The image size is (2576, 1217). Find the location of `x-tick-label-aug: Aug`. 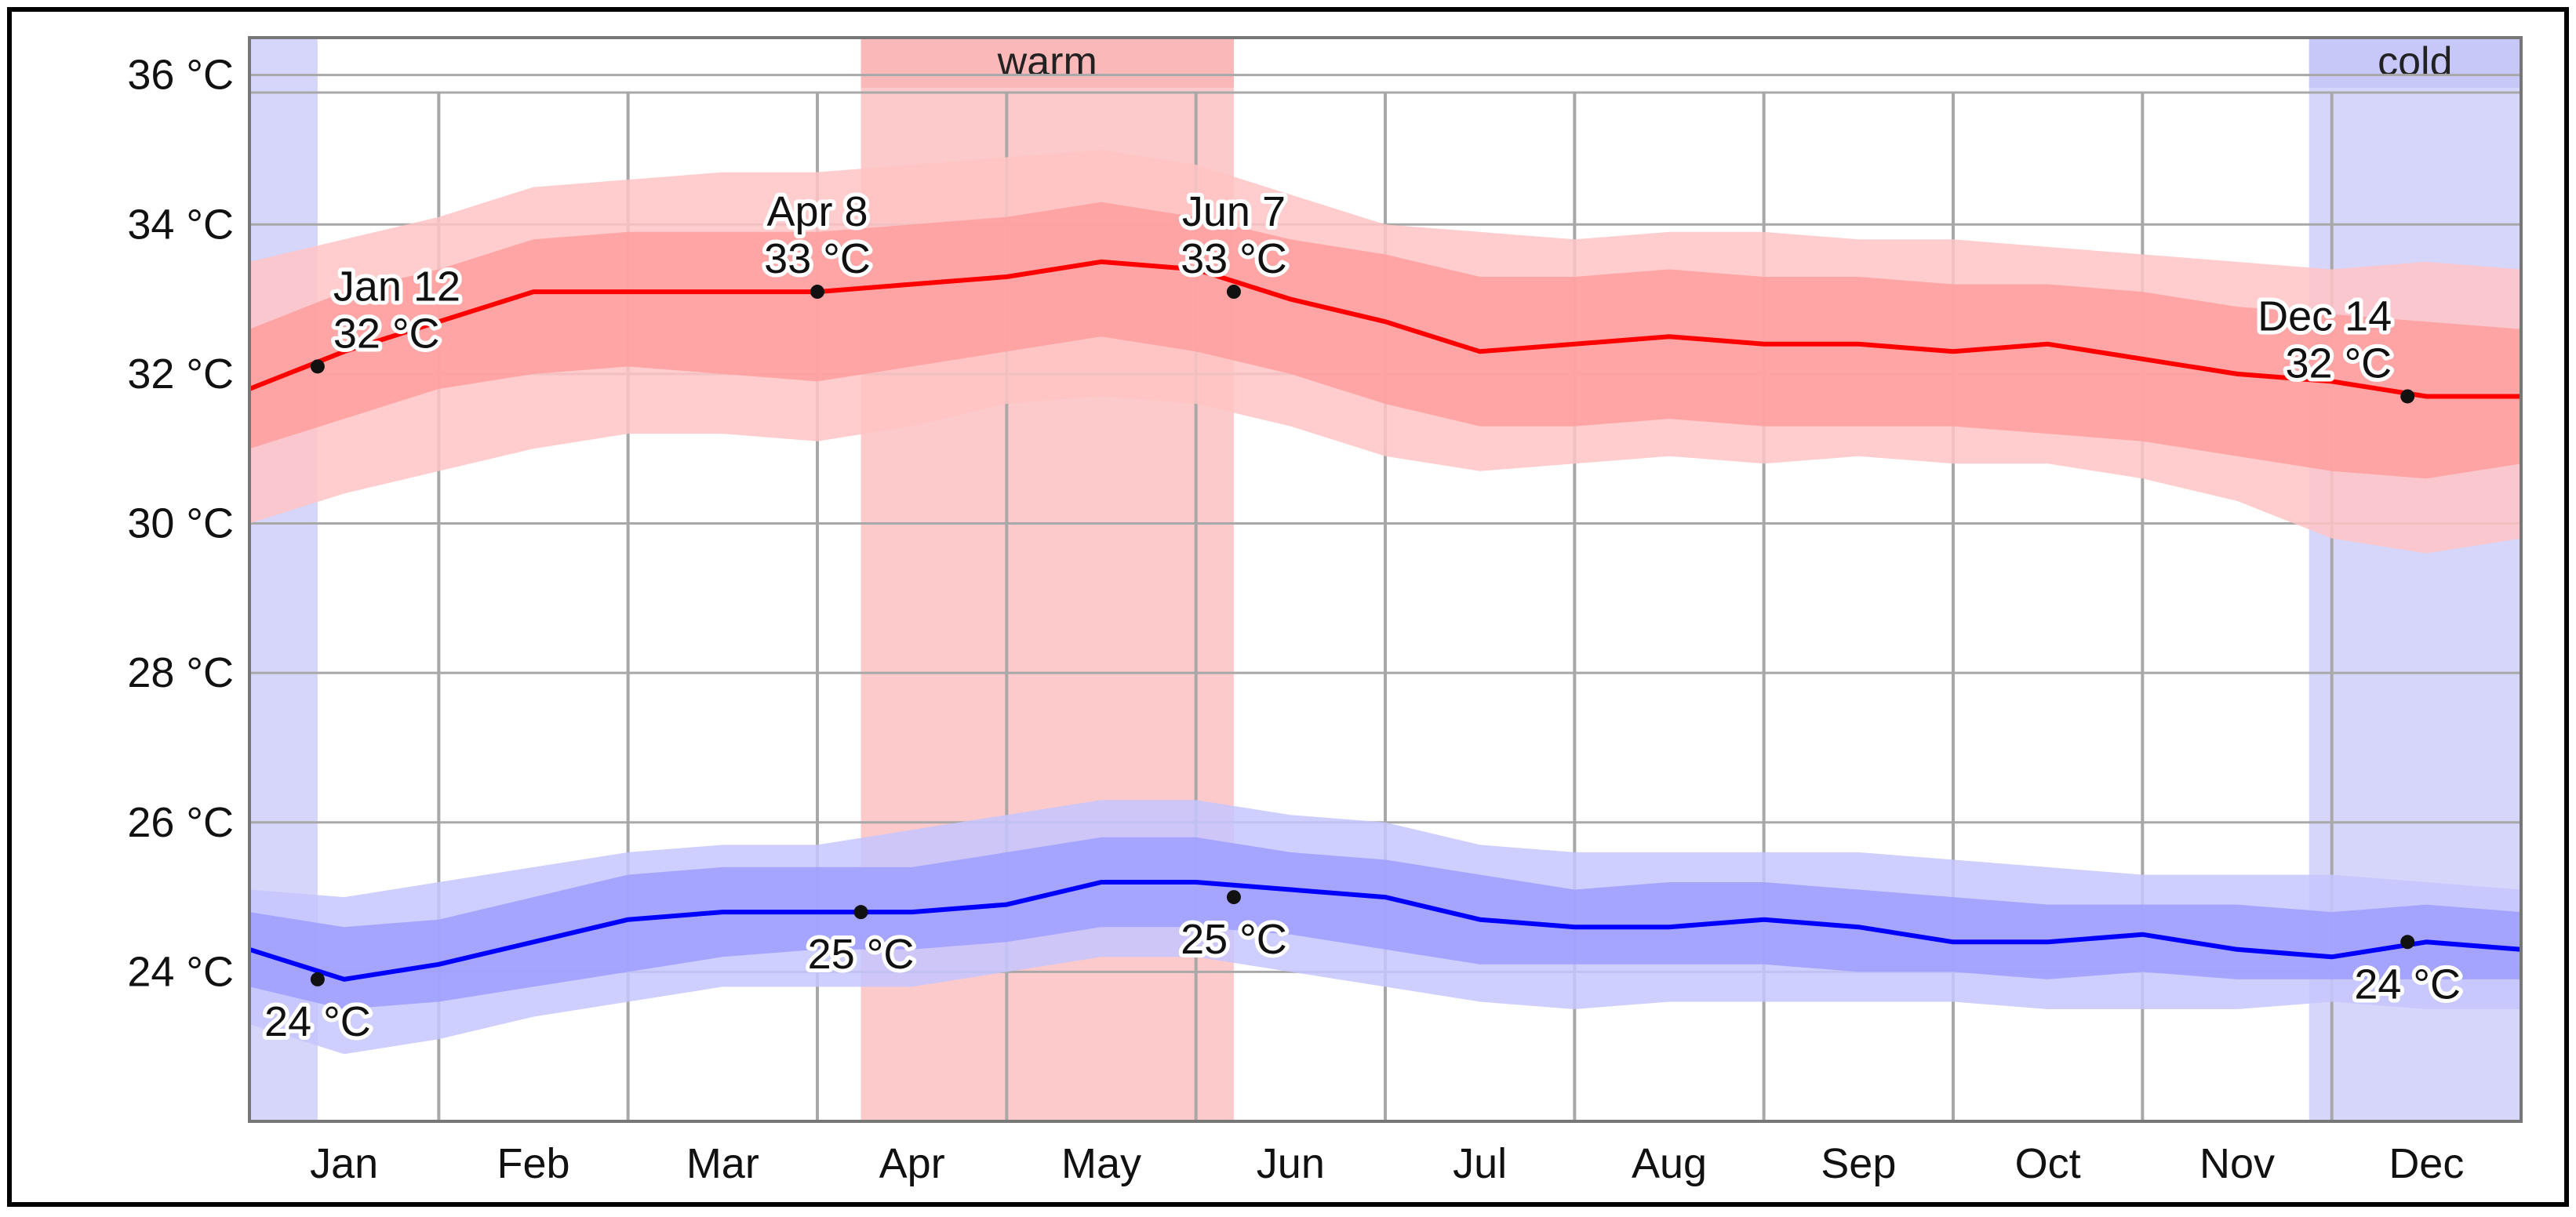

x-tick-label-aug: Aug is located at coordinates (1670, 1163).